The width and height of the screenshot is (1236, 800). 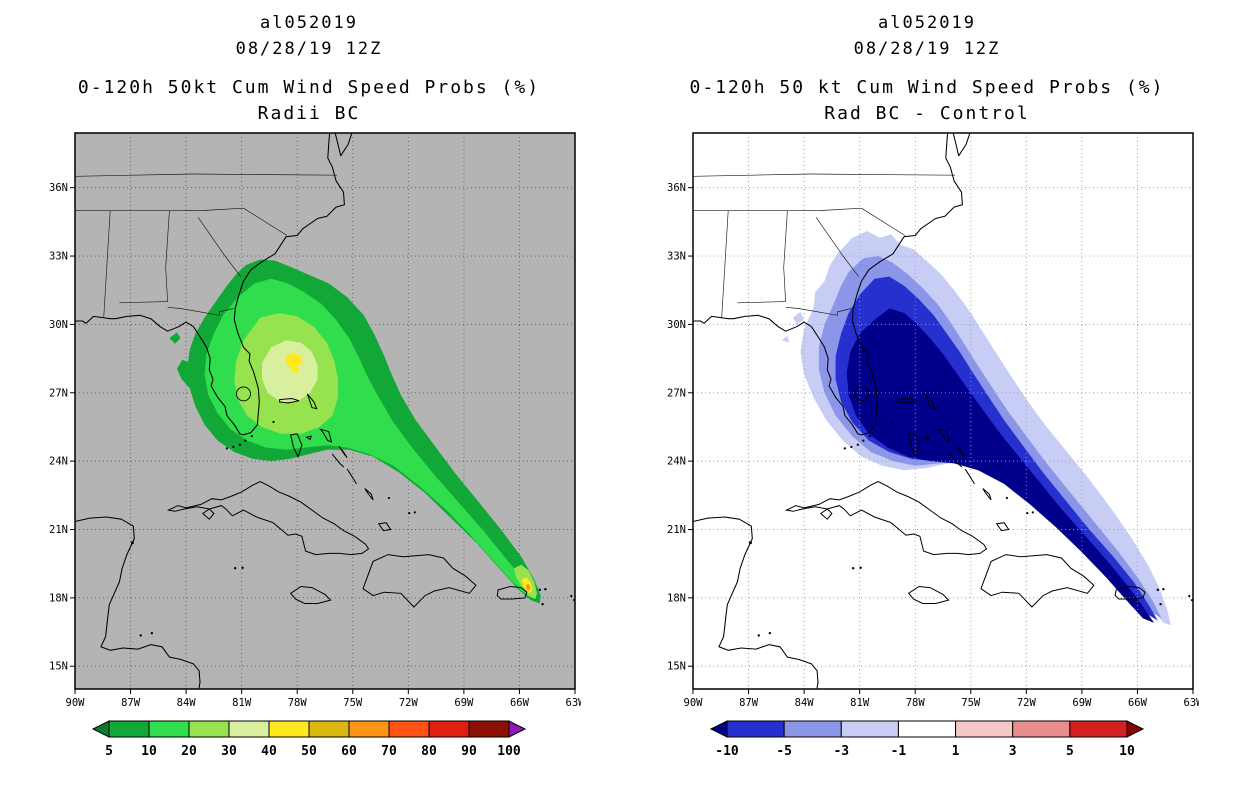 What do you see at coordinates (229, 751) in the screenshot?
I see `colorbar-label: 30` at bounding box center [229, 751].